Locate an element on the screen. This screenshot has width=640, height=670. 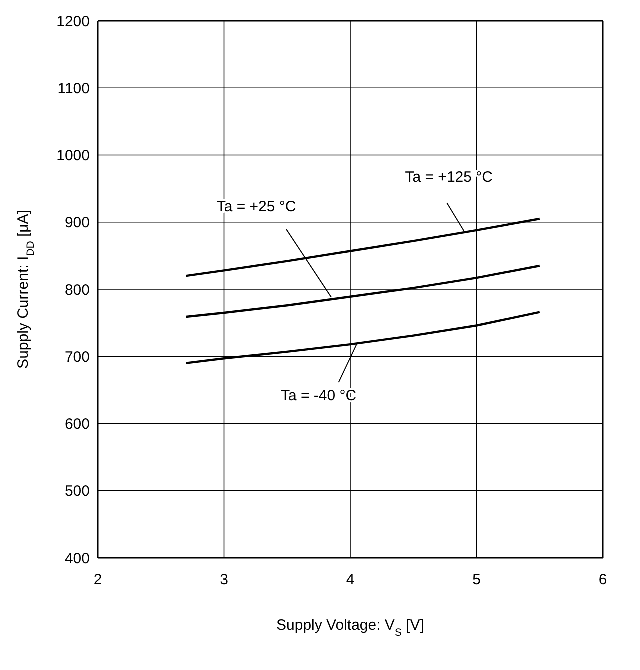
x-tick-label: 4 is located at coordinates (350, 580).